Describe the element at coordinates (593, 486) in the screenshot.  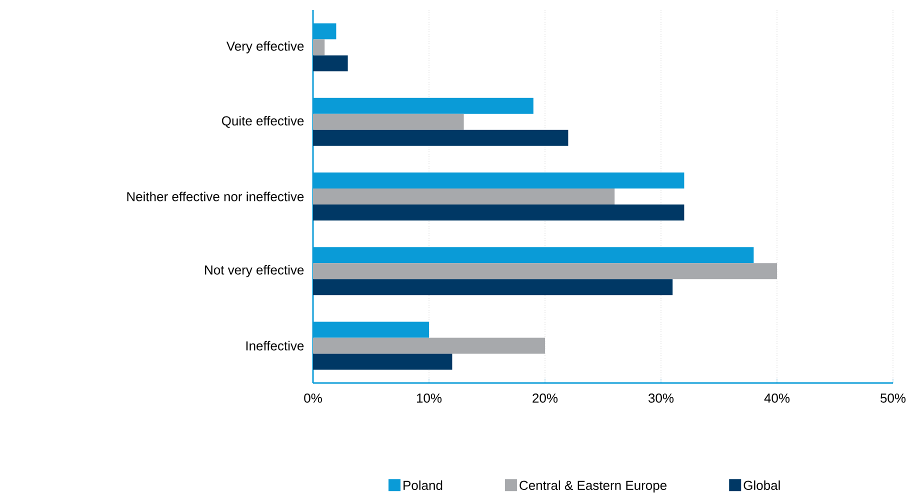
I see `legend-label: Central & Eastern Europe` at that location.